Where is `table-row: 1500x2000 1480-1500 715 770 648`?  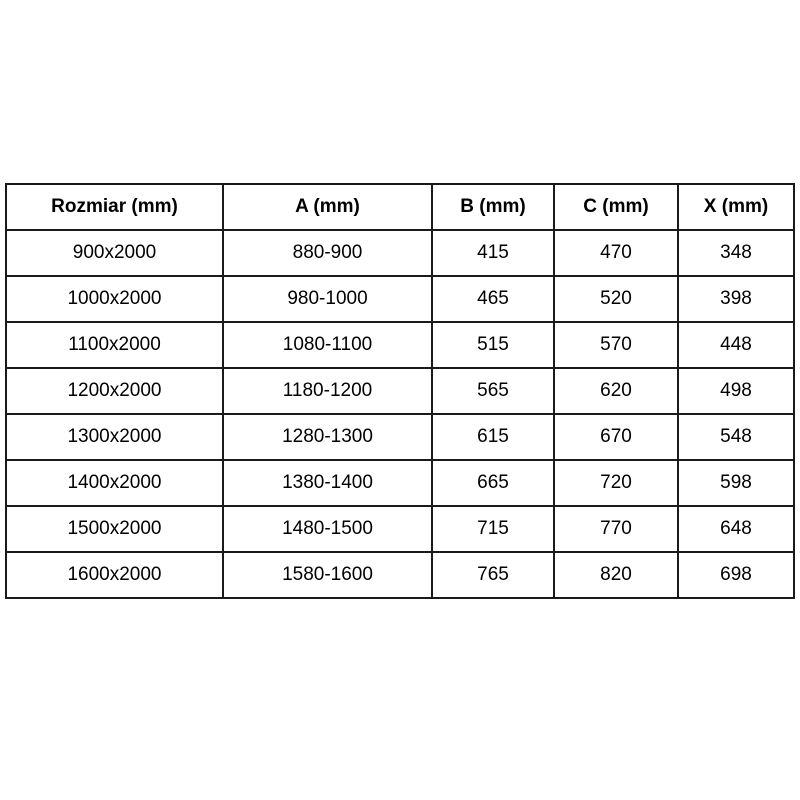
table-row: 1500x2000 1480-1500 715 770 648 is located at coordinates (400, 529).